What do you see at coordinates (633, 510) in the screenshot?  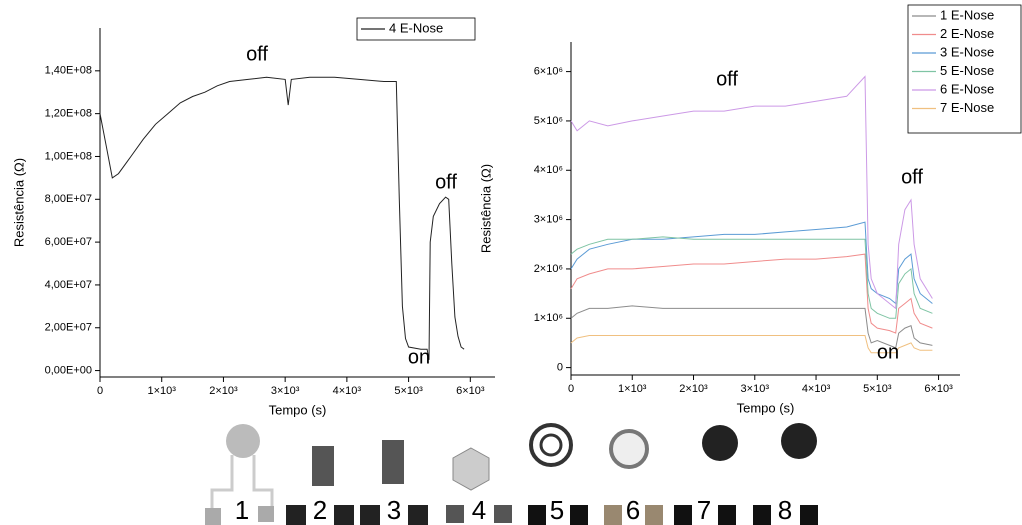 I see `sensor-label: 6` at bounding box center [633, 510].